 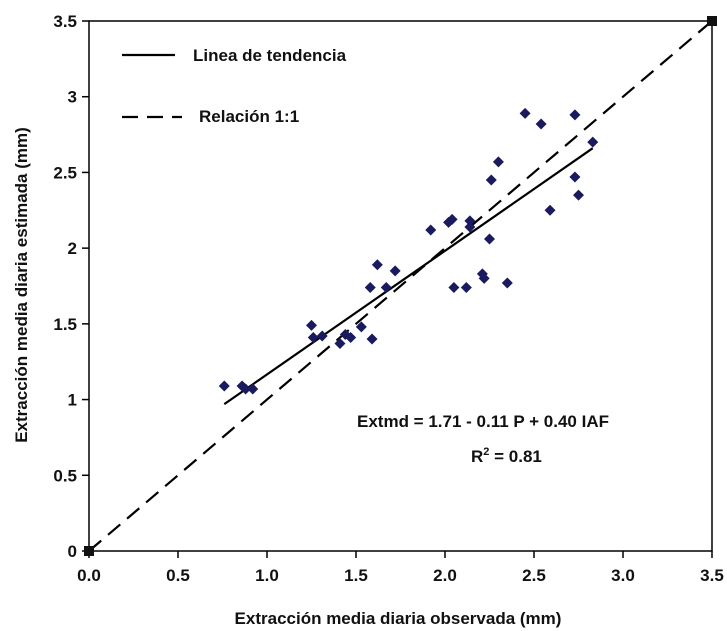 I want to click on r-squared-value: = 0.81, so click(x=515, y=456).